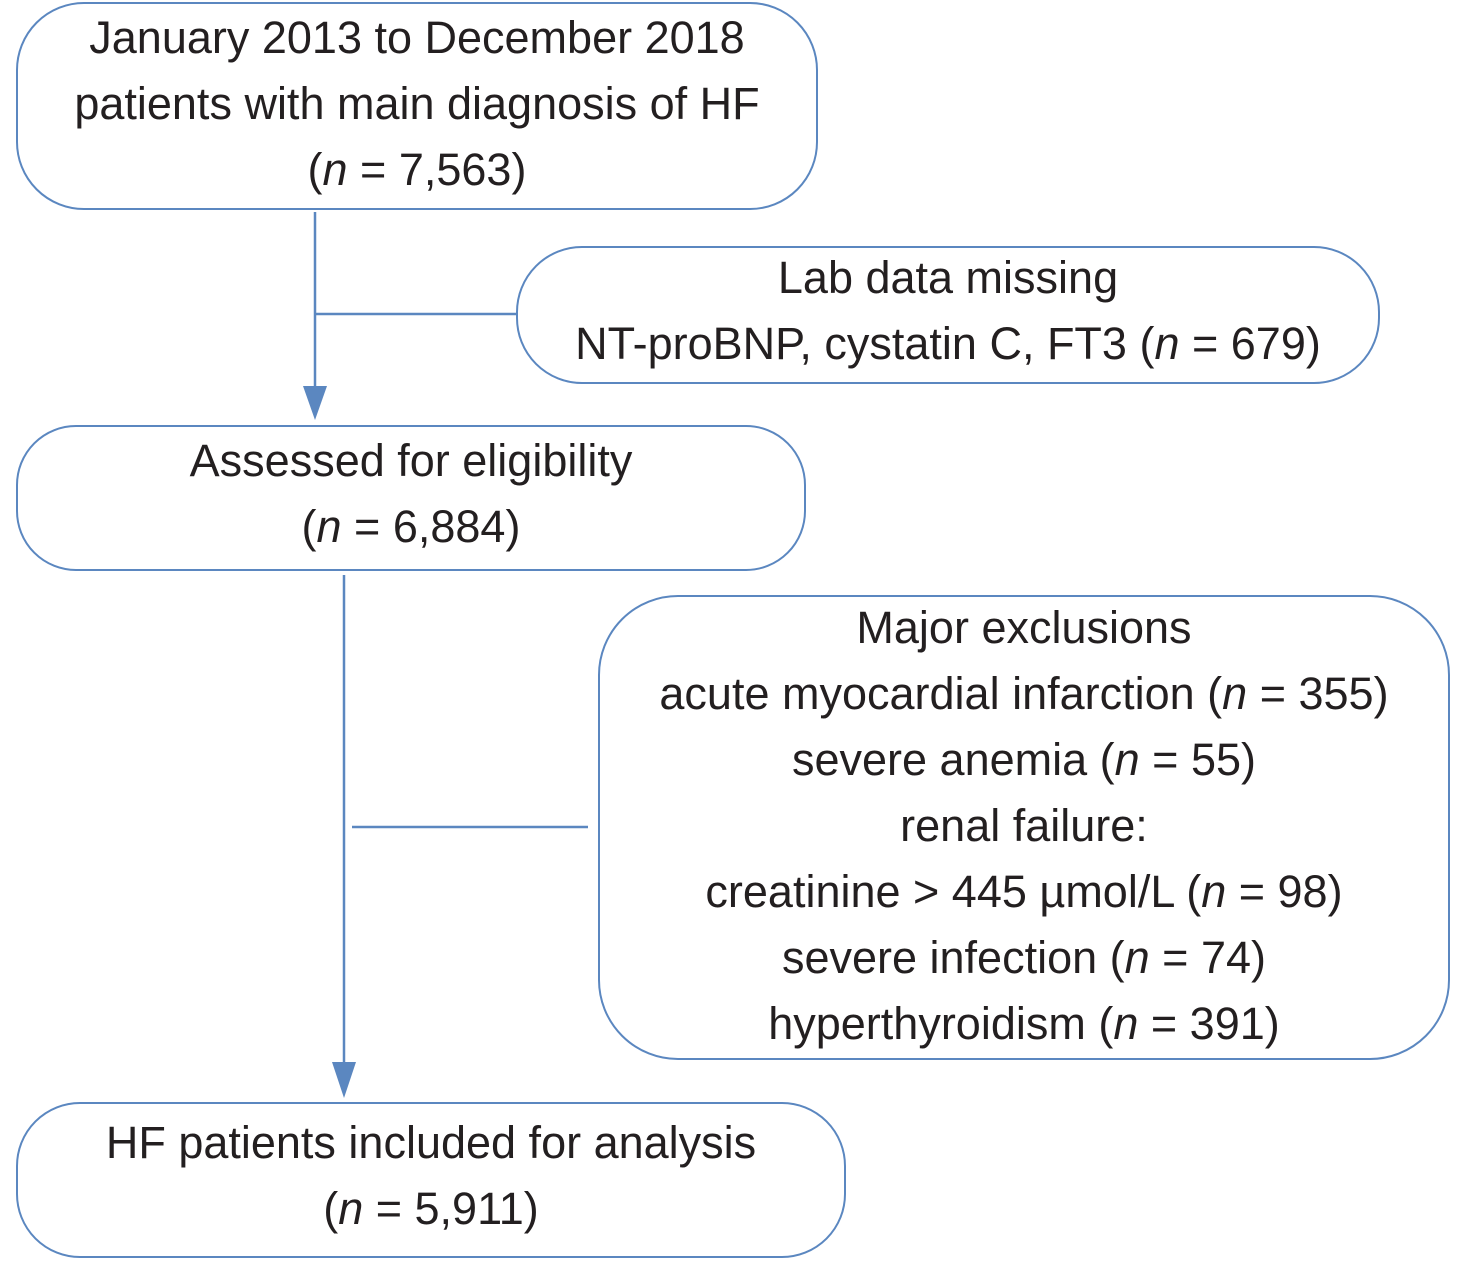  Describe the element at coordinates (344, 1080) in the screenshot. I see `arrowhead-to-final` at that location.